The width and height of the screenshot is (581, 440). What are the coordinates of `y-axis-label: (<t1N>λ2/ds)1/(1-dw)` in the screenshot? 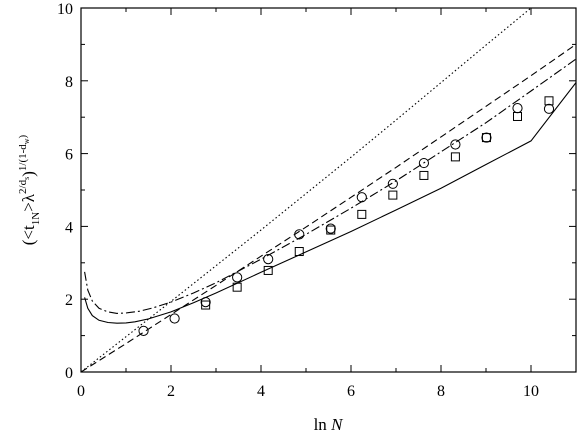 It's located at (29, 189).